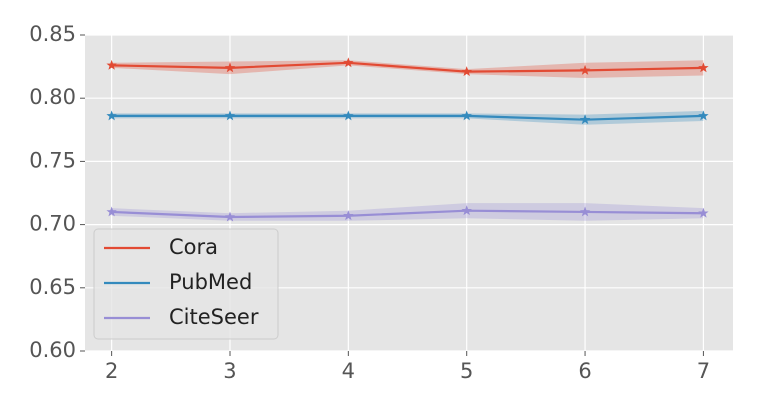 This screenshot has width=772, height=401. Describe the element at coordinates (52, 160) in the screenshot. I see `y-tick-label: 0.75` at that location.